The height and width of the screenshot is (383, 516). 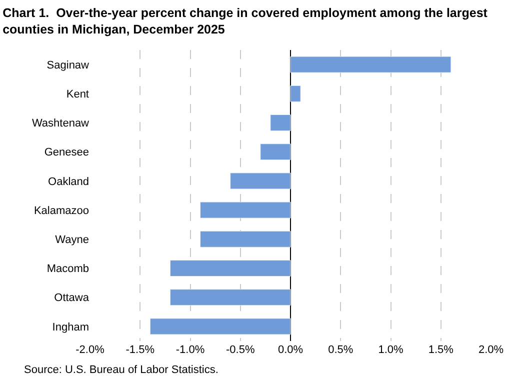 What do you see at coordinates (66, 152) in the screenshot?
I see `y-tick-label: Genesee` at bounding box center [66, 152].